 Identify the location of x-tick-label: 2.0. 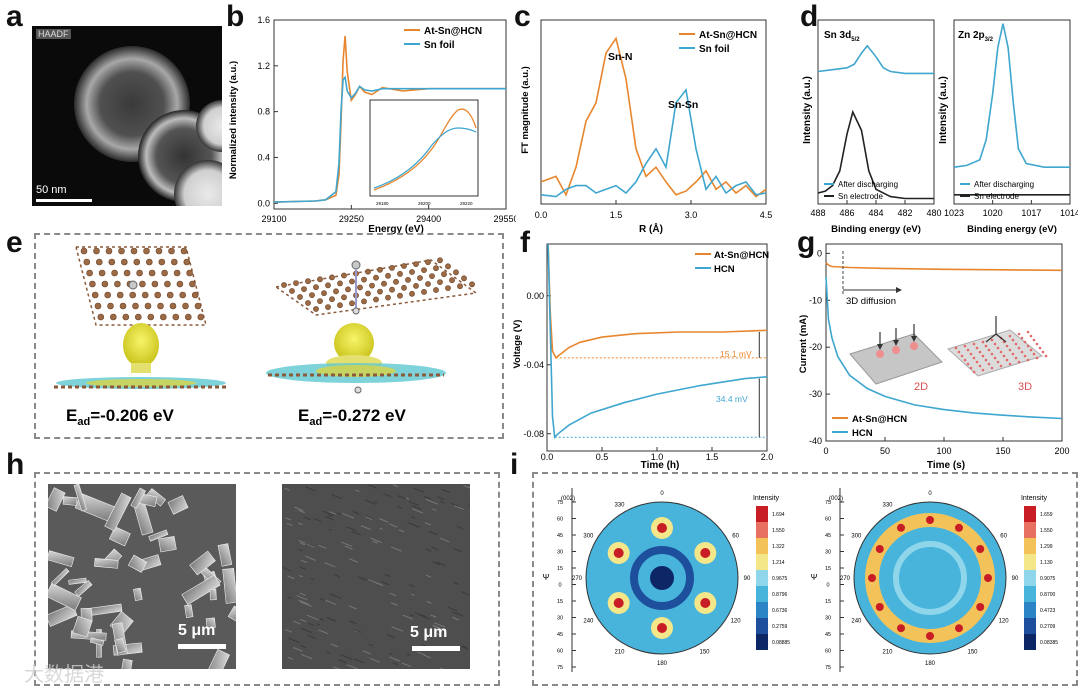
(767, 457).